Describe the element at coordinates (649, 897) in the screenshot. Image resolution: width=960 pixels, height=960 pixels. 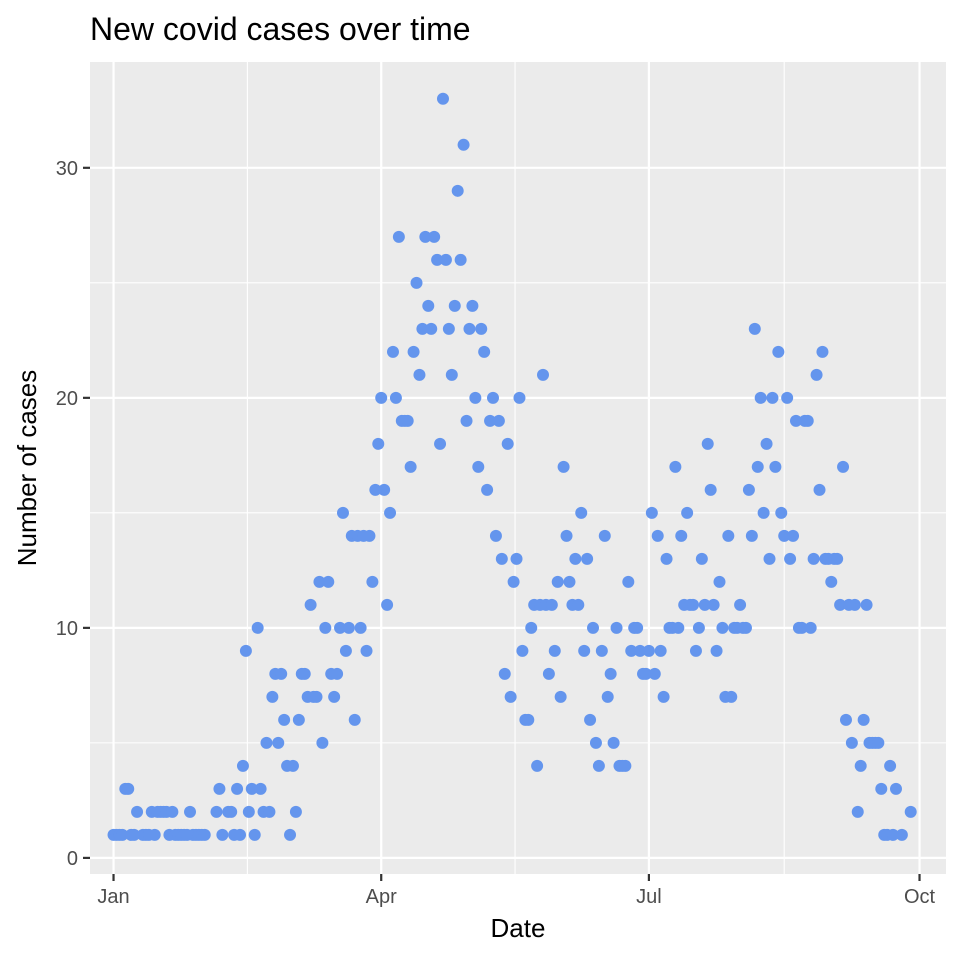
I see `x-tick-label: Jul` at that location.